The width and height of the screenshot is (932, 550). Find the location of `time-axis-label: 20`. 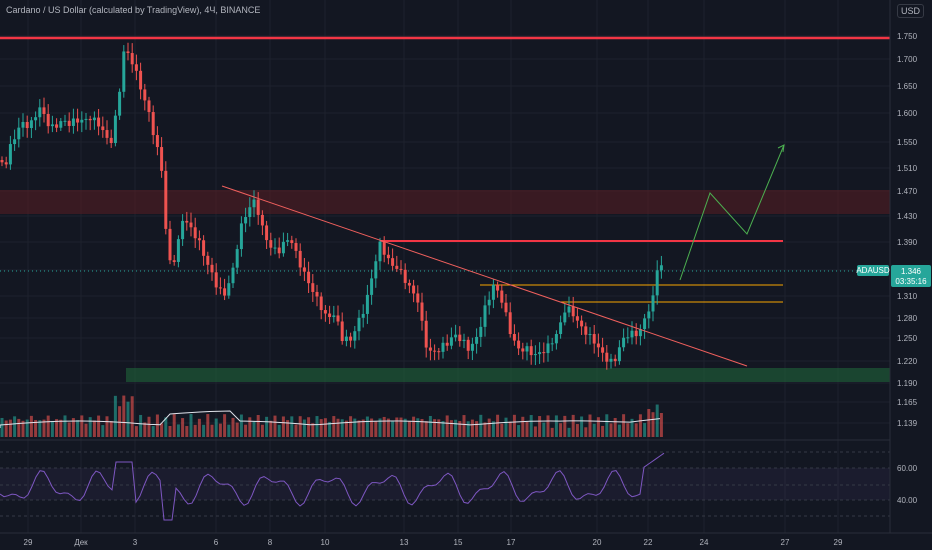

time-axis-label: 20 is located at coordinates (597, 542).